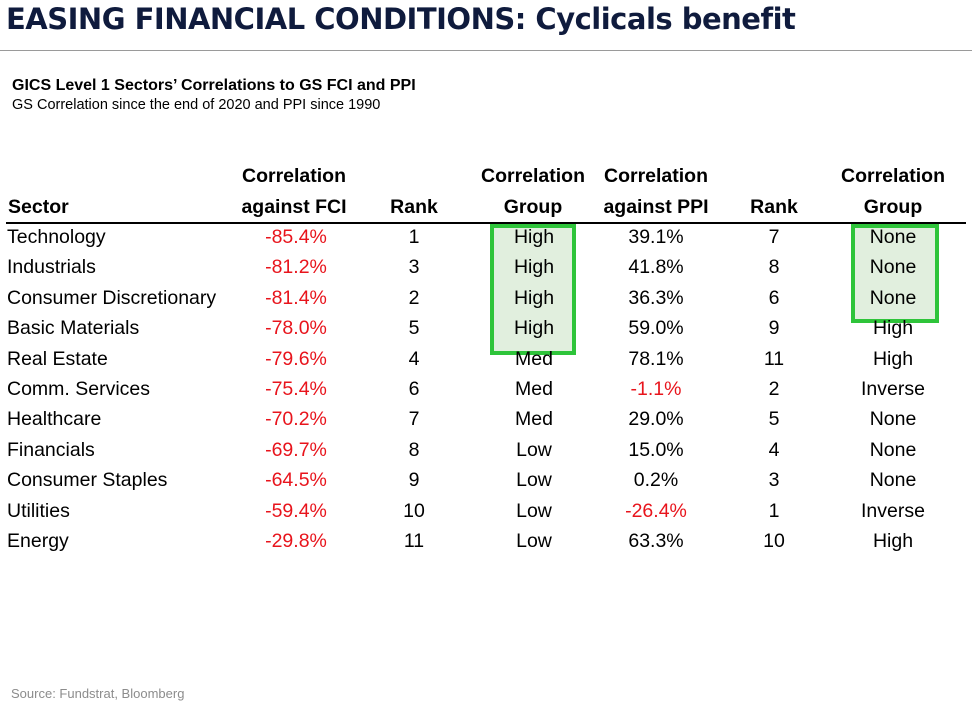 This screenshot has width=972, height=714. Describe the element at coordinates (774, 237) in the screenshot. I see `ppi-rank-cell: 7` at that location.